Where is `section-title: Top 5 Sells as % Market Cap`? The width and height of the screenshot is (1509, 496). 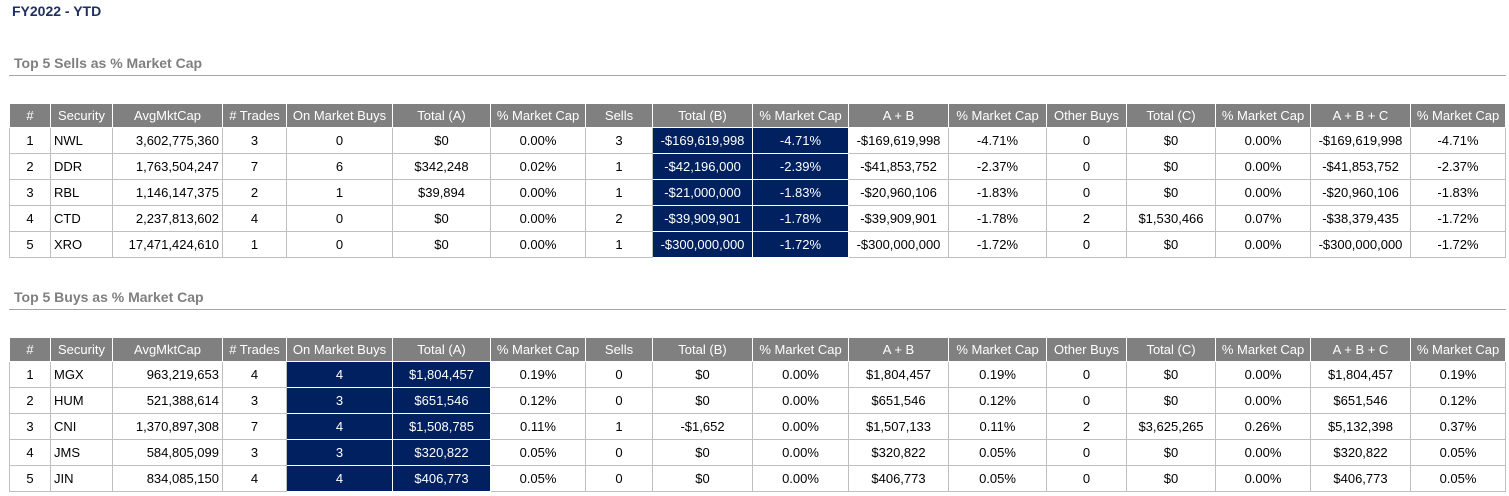 section-title: Top 5 Sells as % Market Cap is located at coordinates (108, 63).